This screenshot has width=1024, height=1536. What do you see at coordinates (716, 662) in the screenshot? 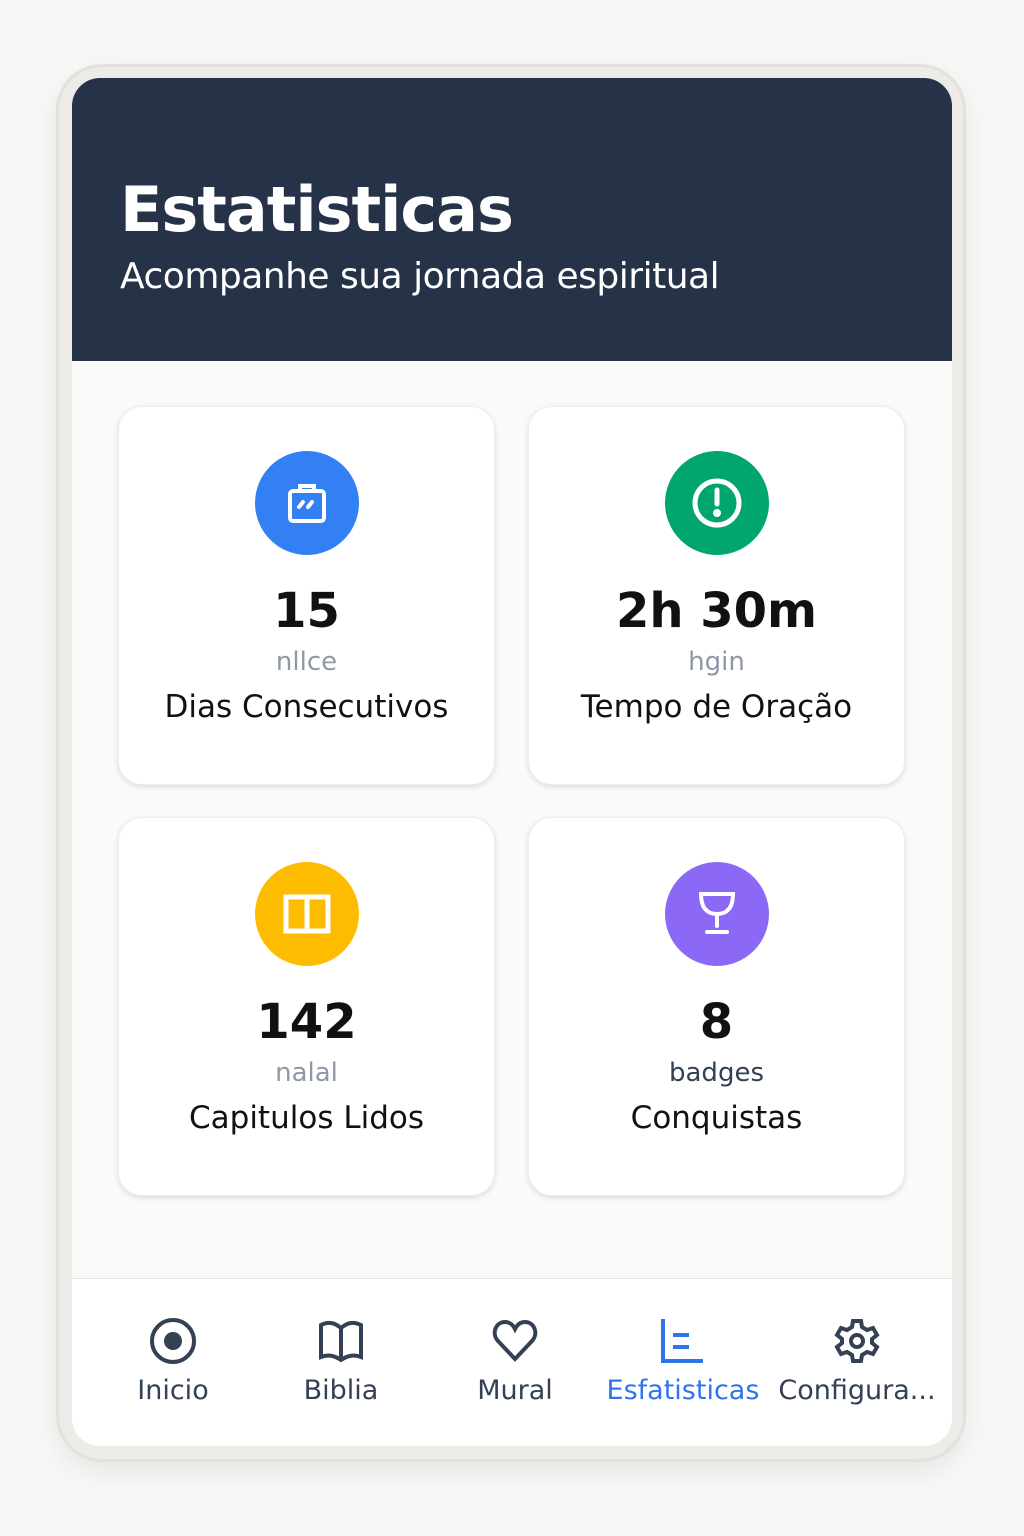
I see `stat-unit: hgin` at bounding box center [716, 662].